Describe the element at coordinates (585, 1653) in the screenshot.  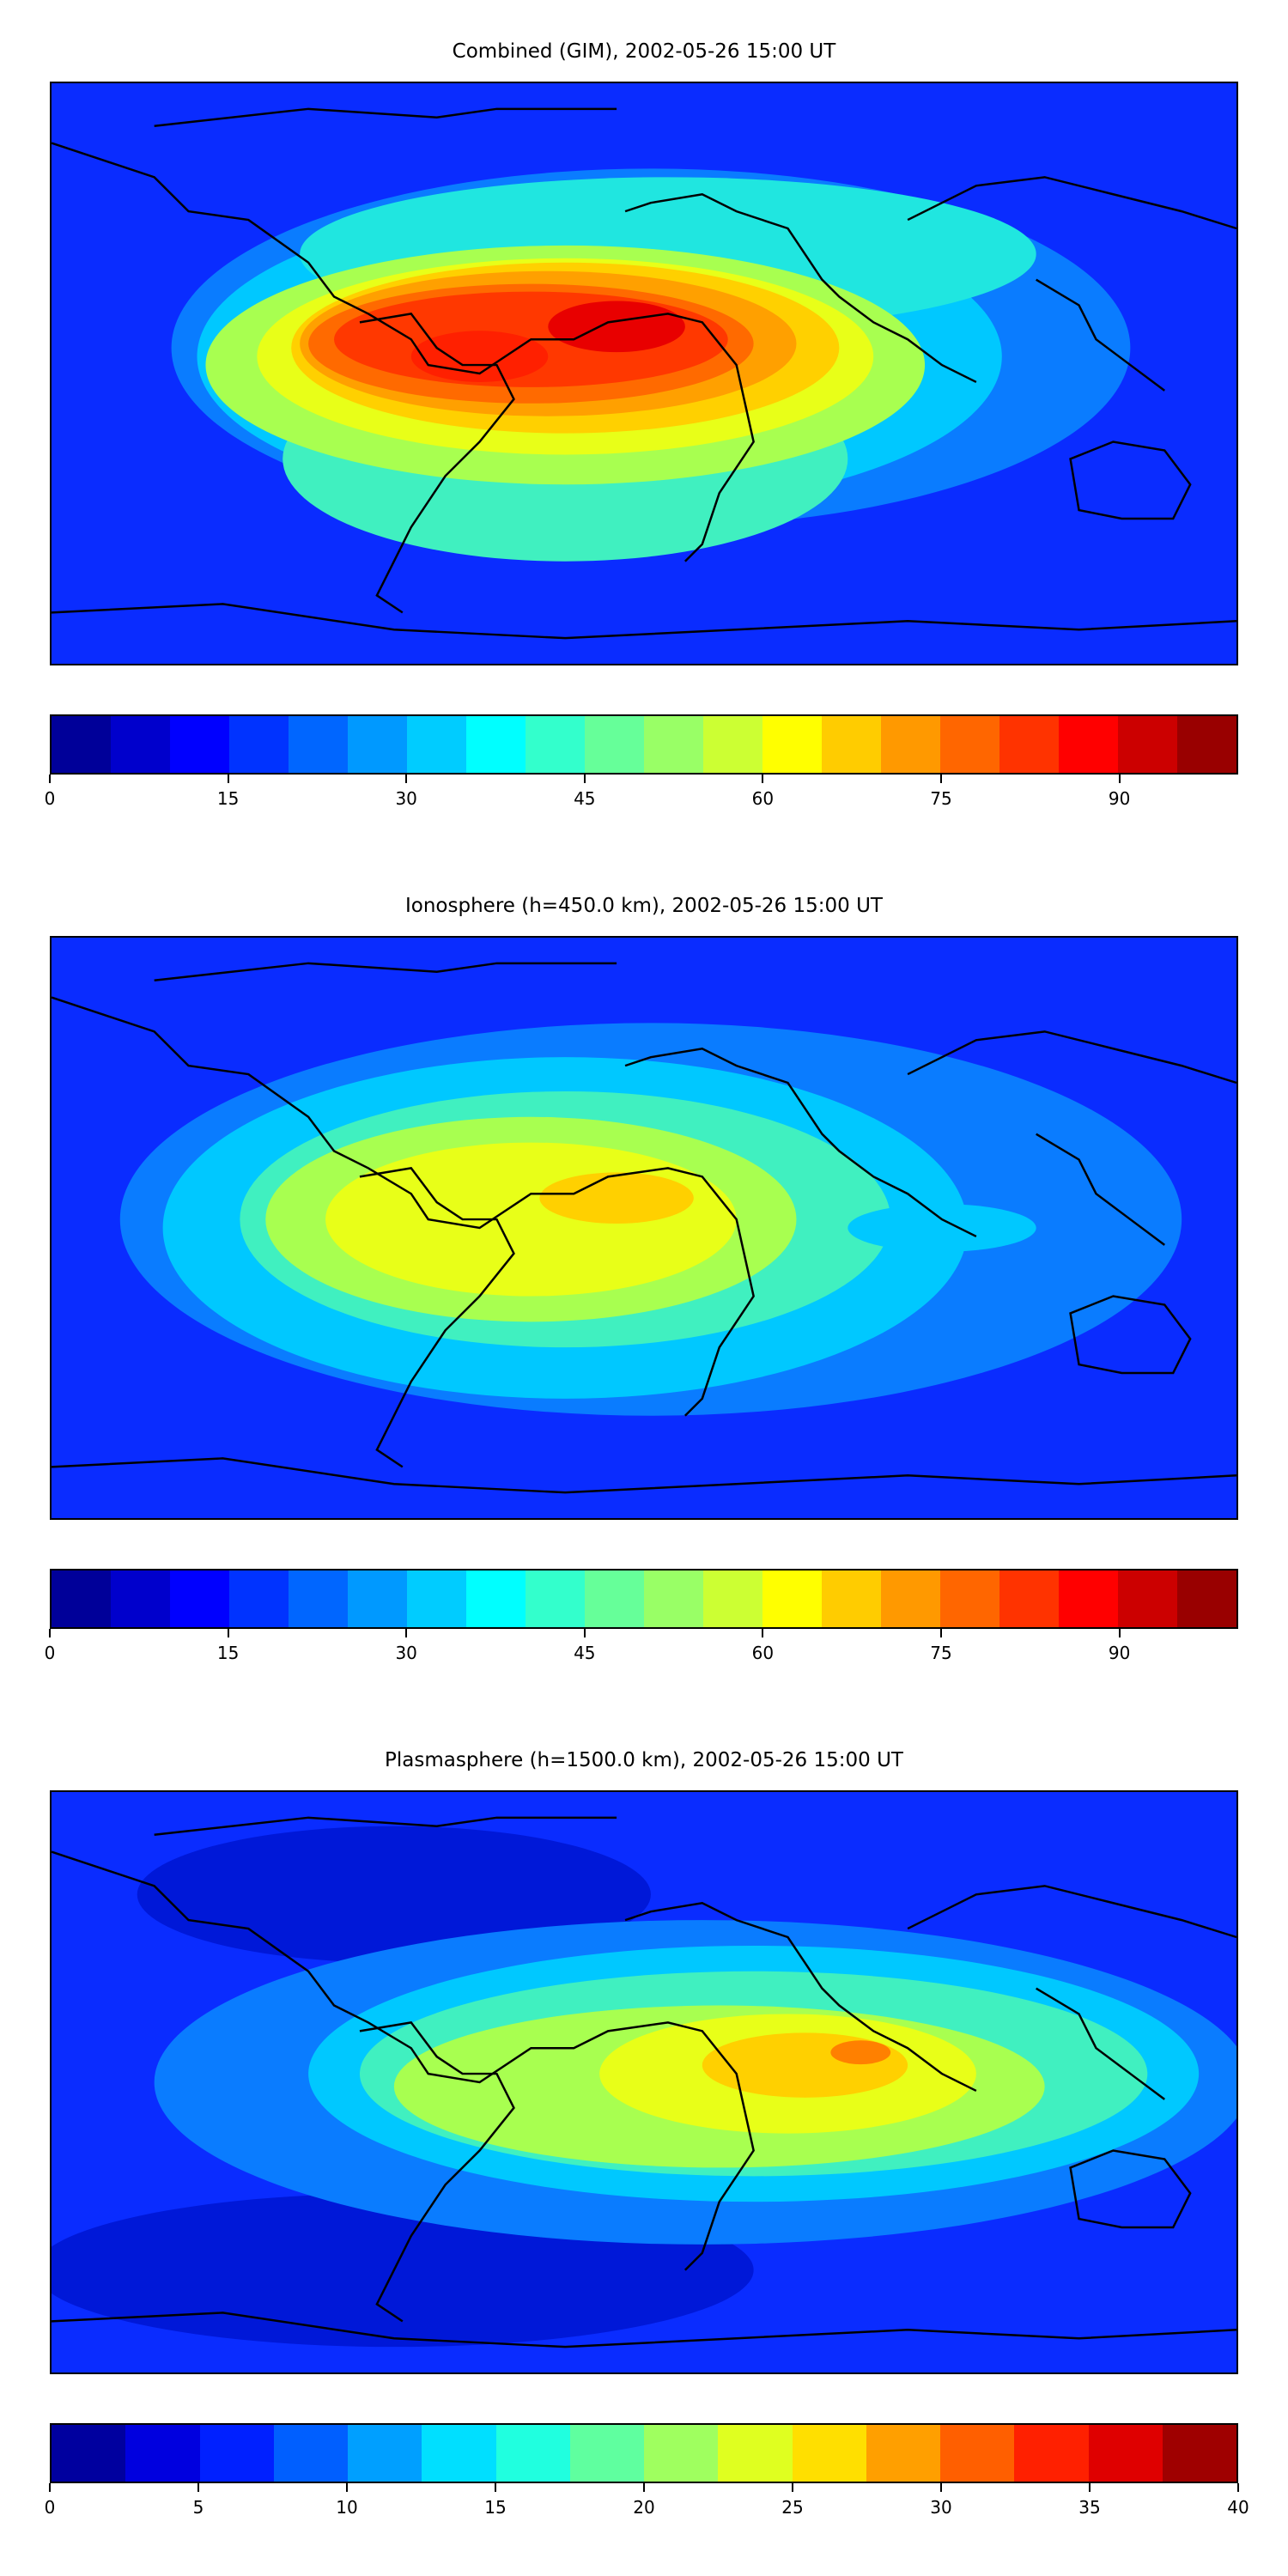
I see `tick-label: 45` at that location.